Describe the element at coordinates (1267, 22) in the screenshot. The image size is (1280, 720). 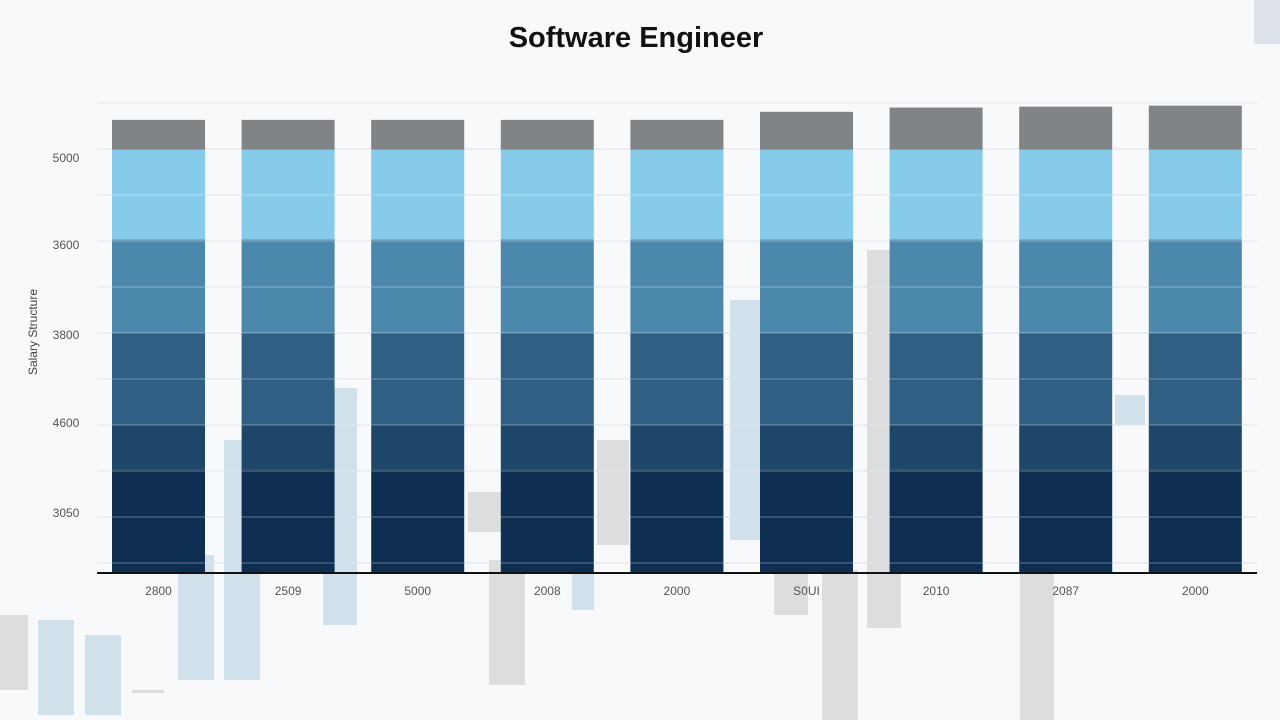
I see `corner-decoration` at that location.